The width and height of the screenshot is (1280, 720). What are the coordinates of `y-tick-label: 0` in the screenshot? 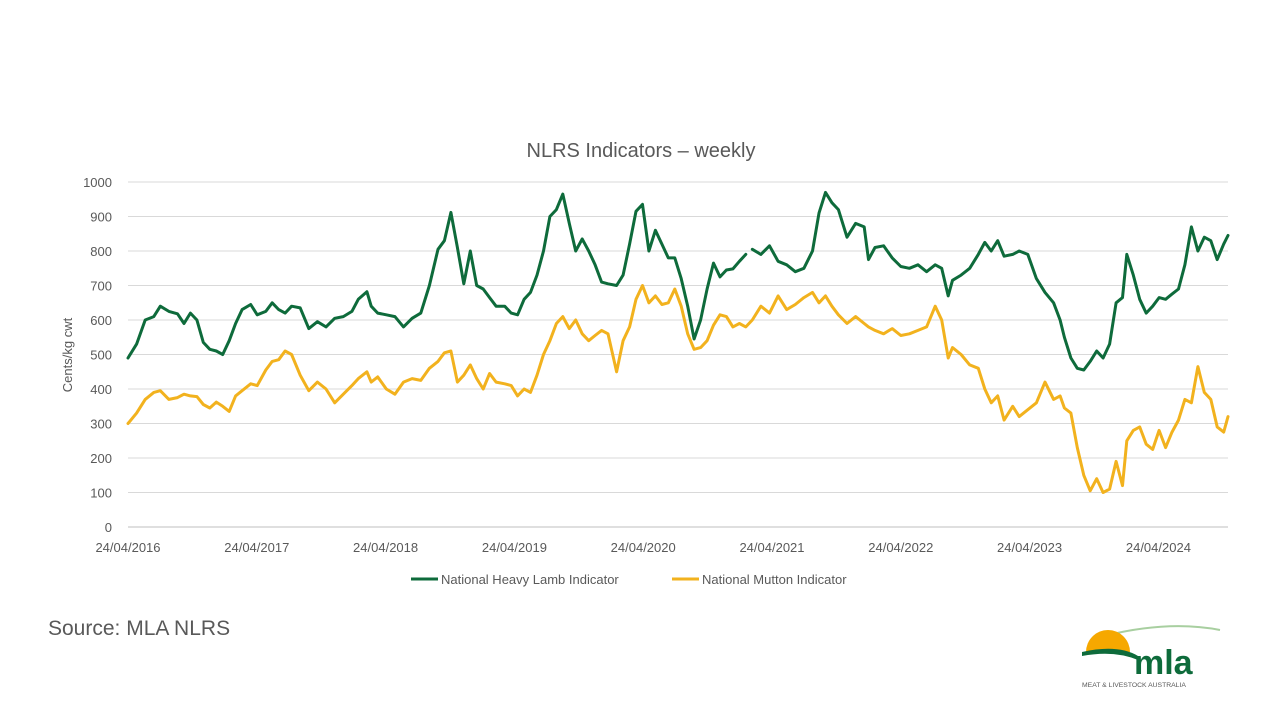 It's located at (108, 527).